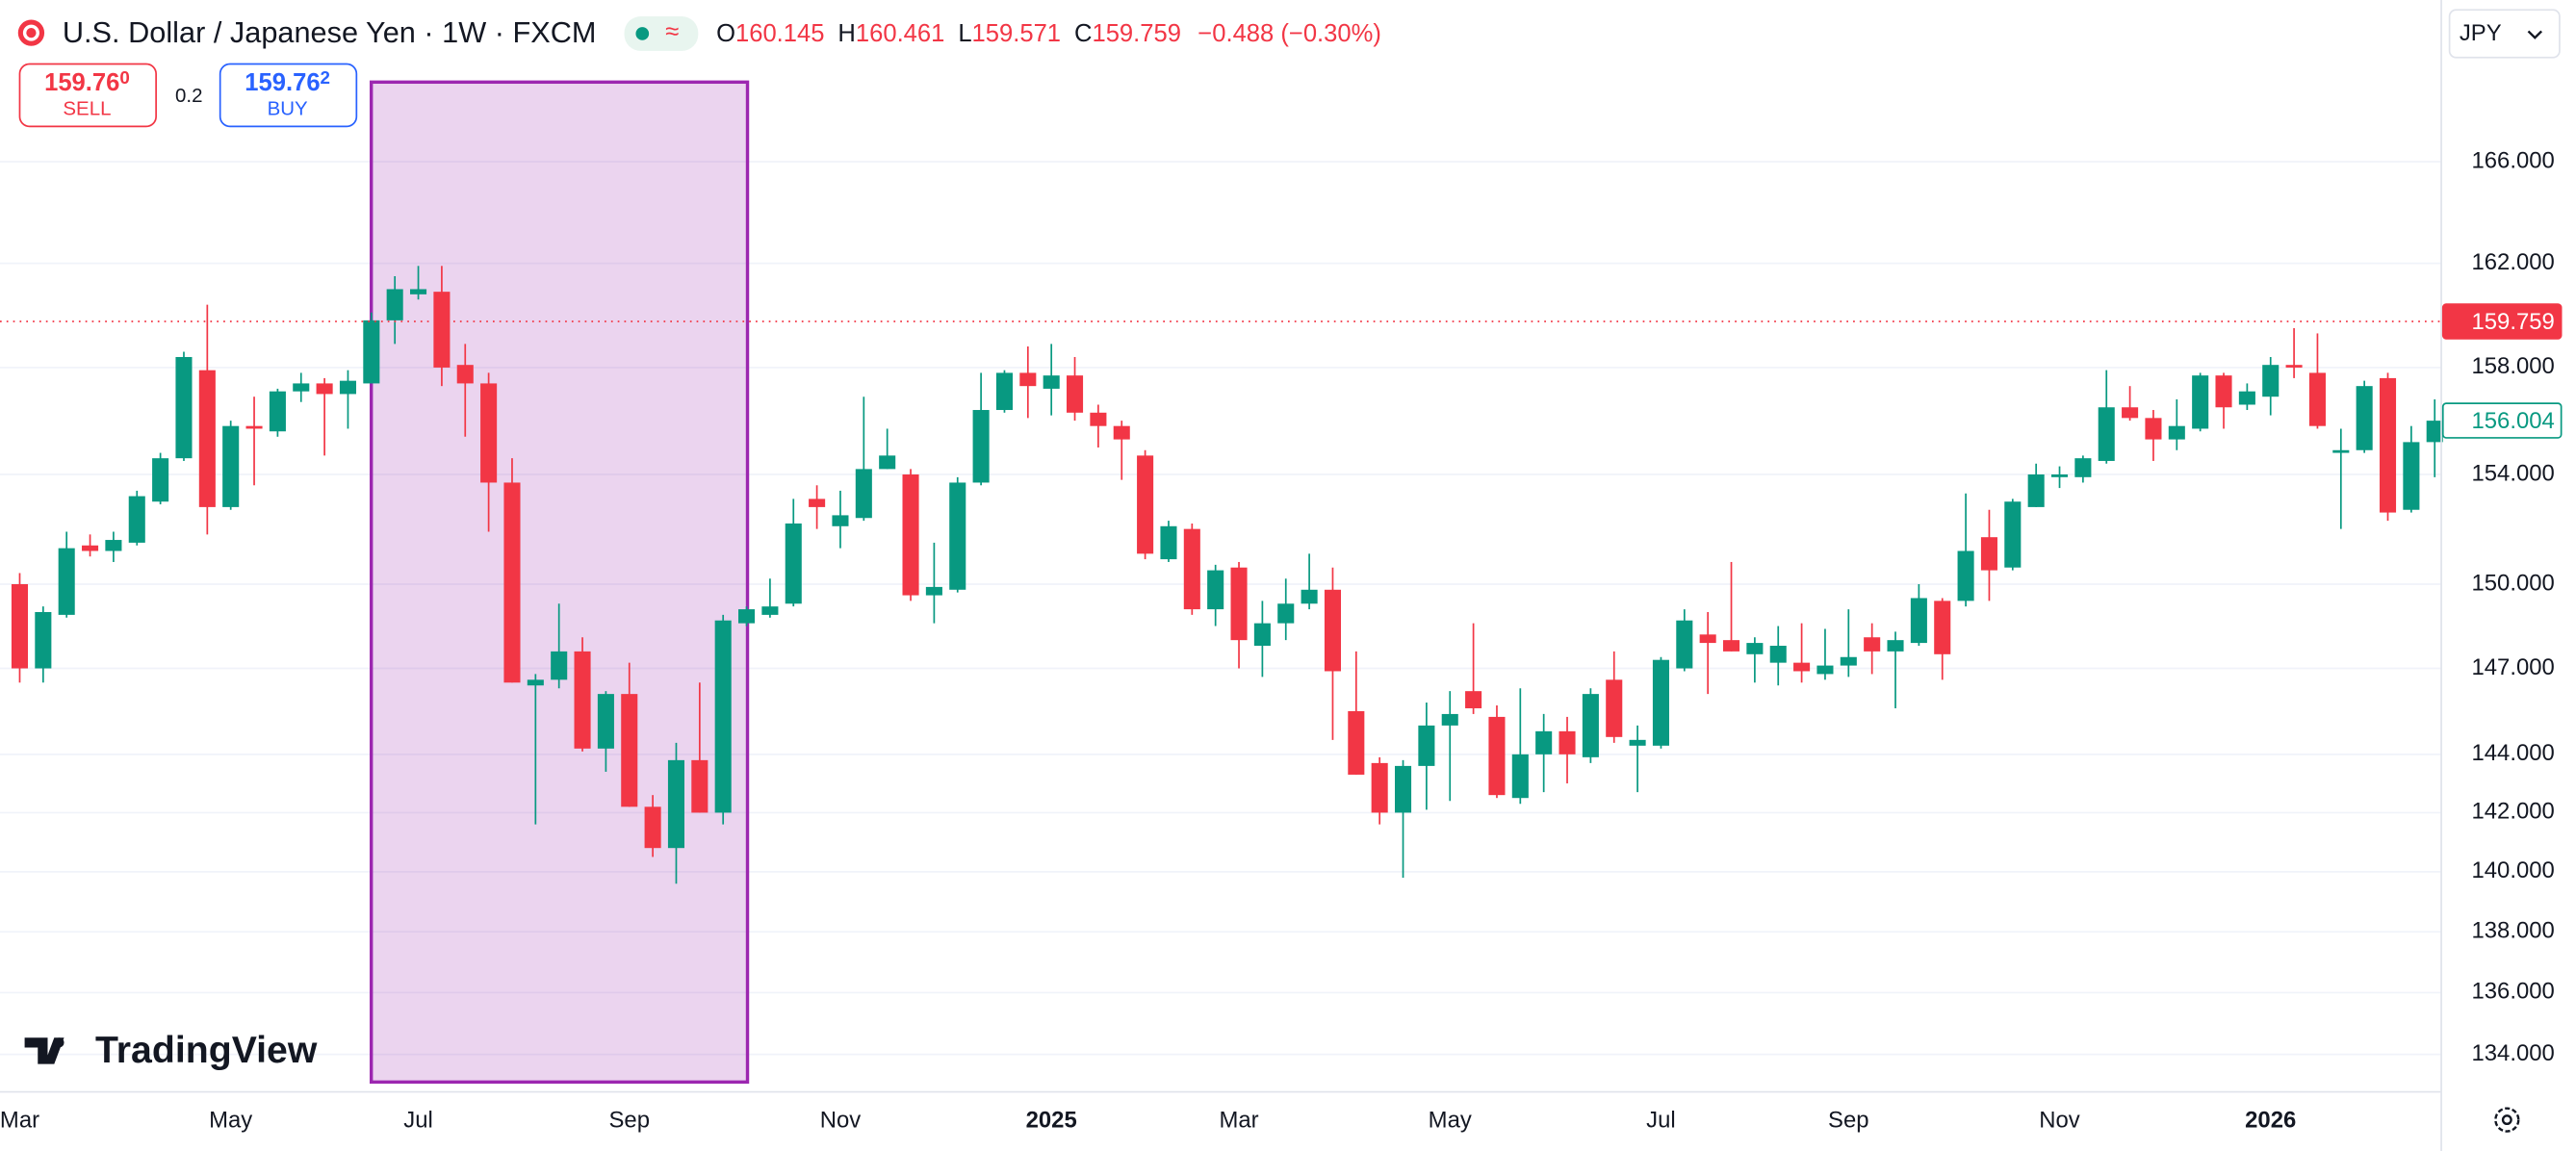  I want to click on chevron, so click(2535, 34).